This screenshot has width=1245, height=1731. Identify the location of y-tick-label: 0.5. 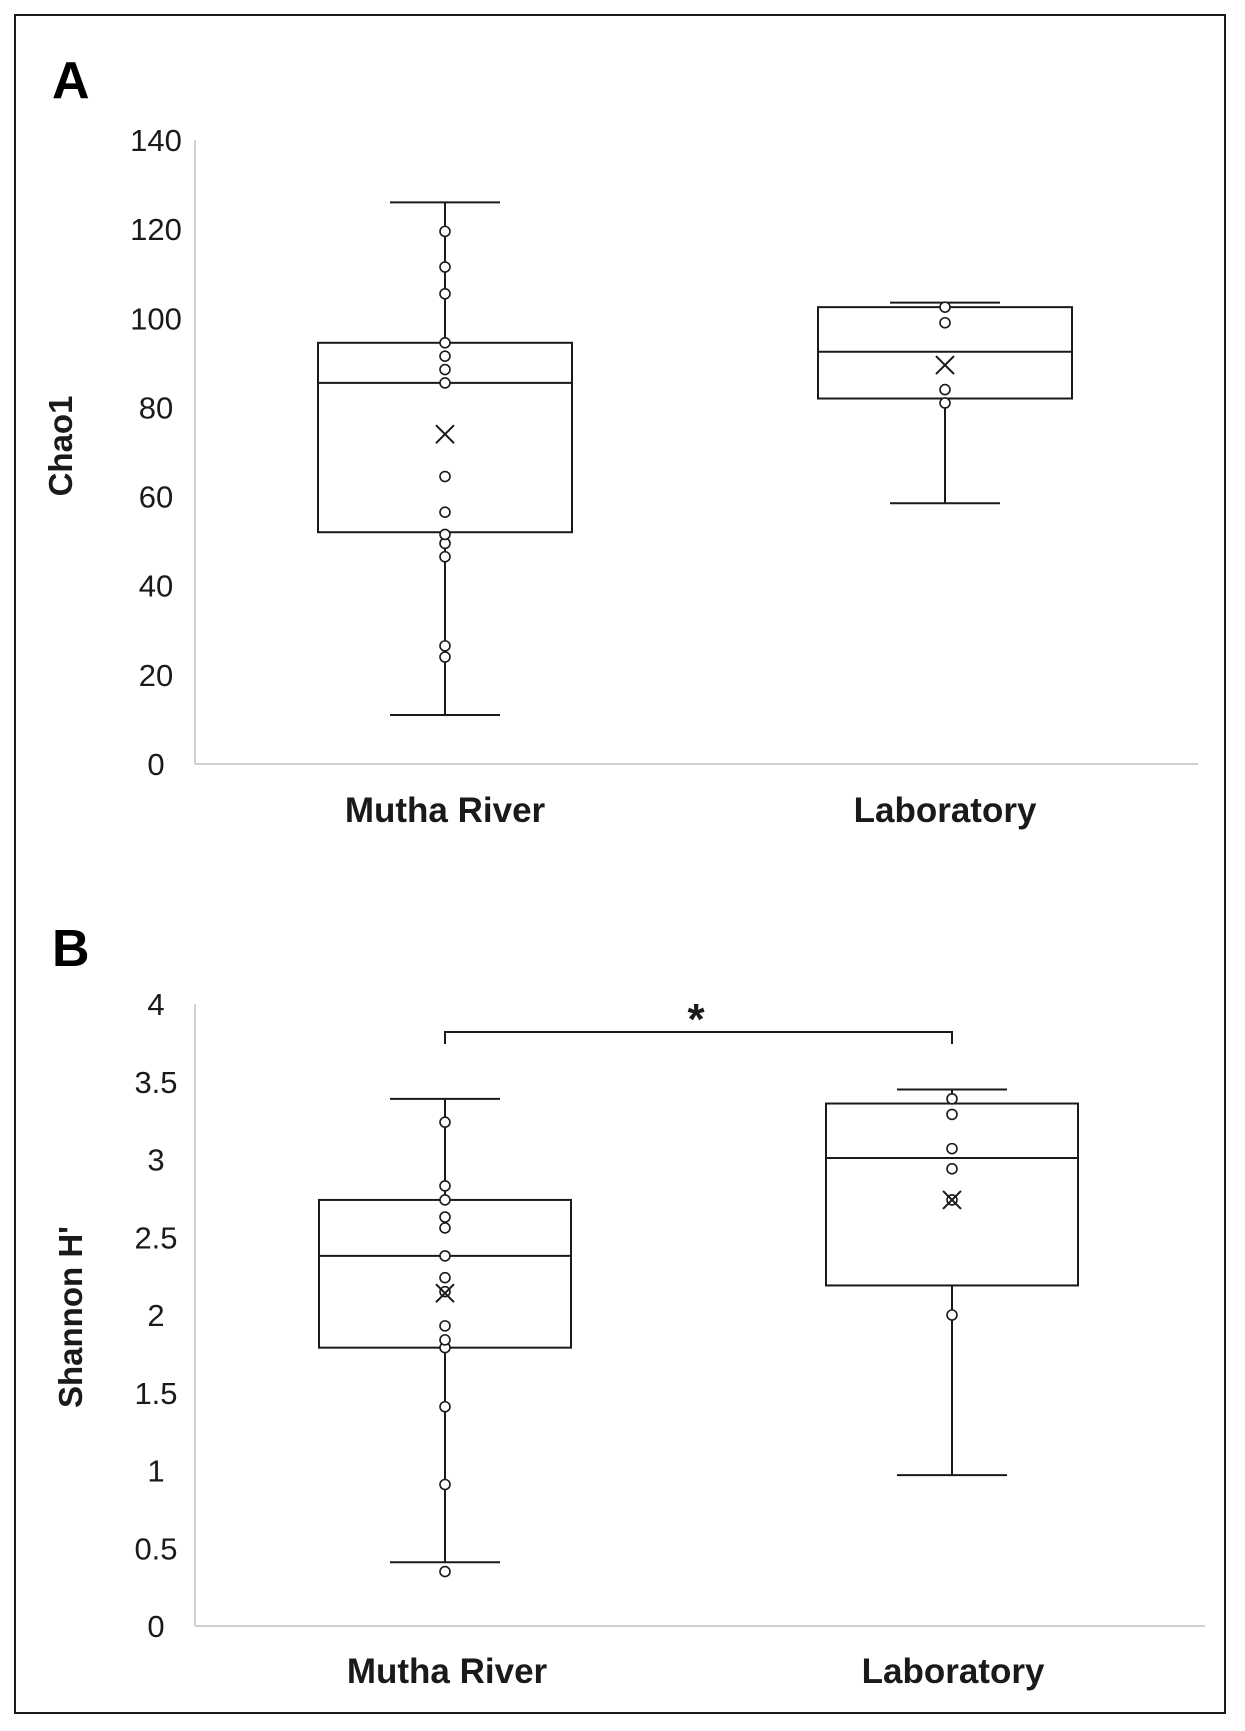
(155, 1548).